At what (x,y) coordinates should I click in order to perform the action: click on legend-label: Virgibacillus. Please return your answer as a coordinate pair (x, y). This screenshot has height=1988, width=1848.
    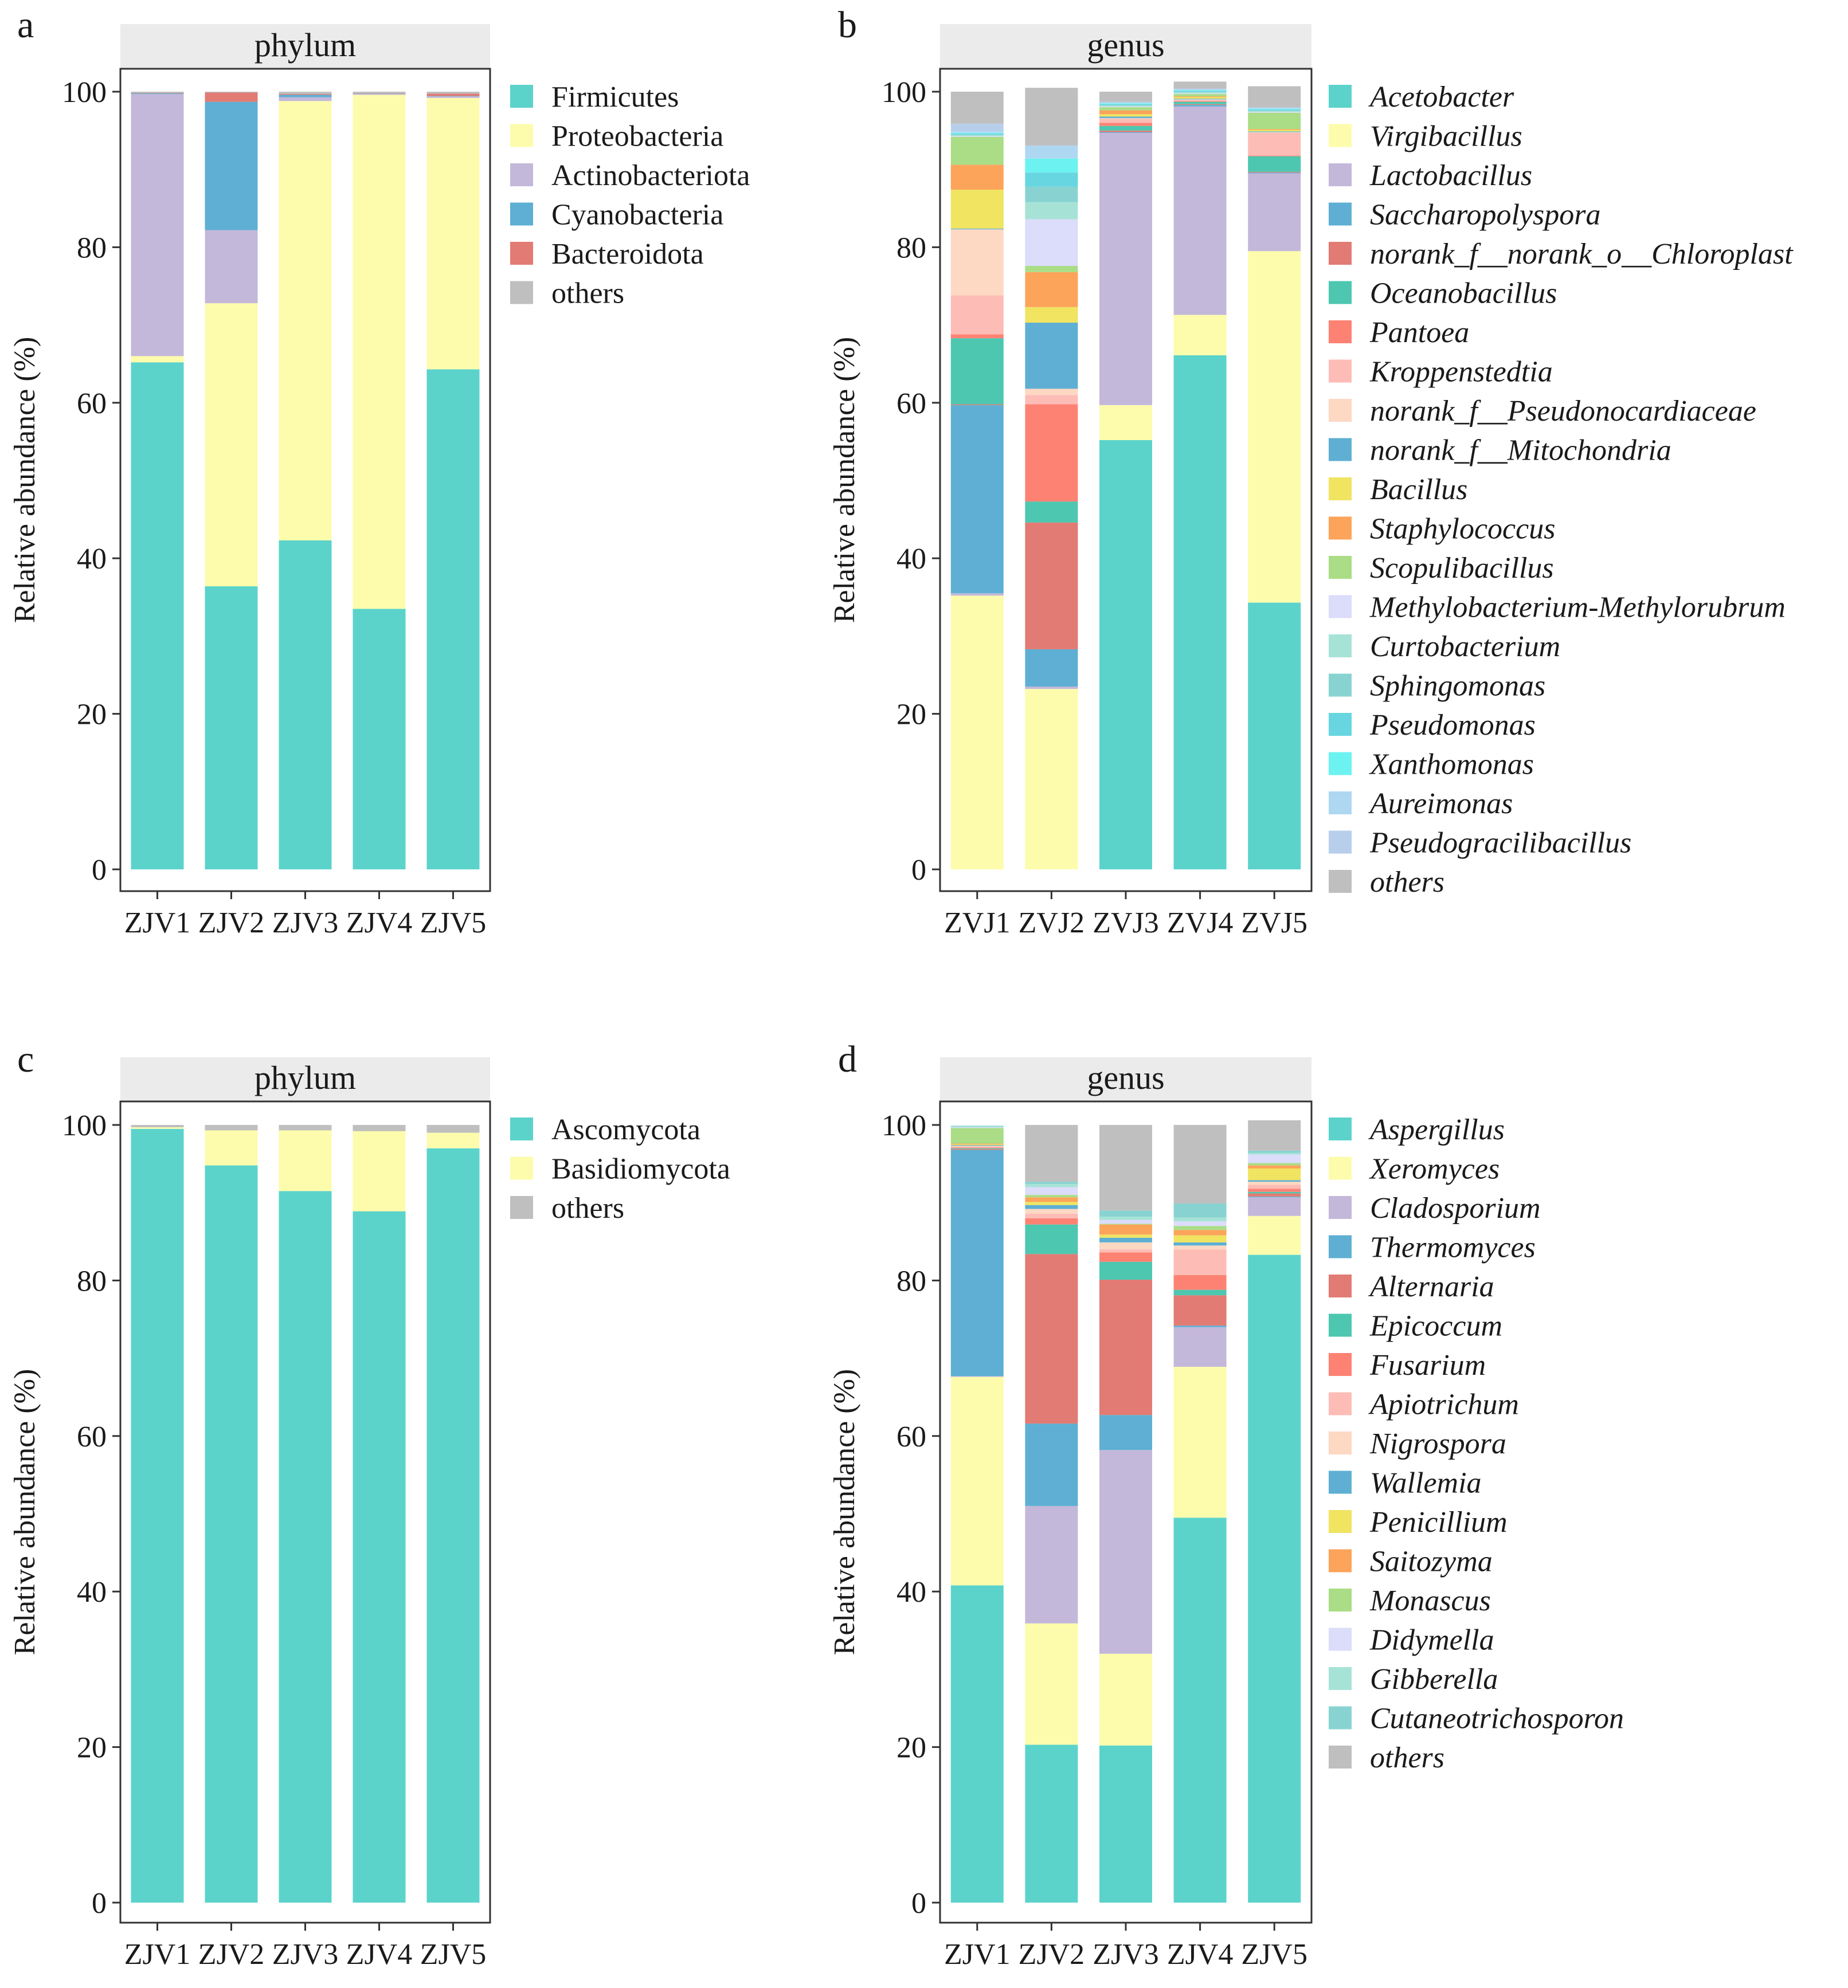
    Looking at the image, I should click on (1446, 136).